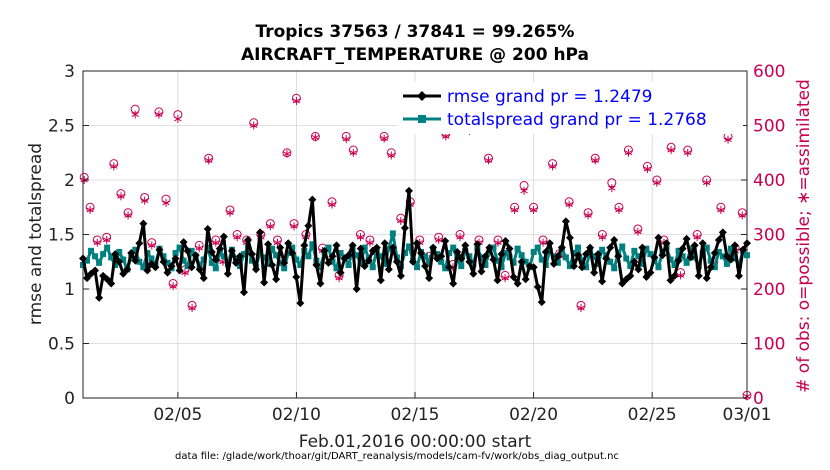 The width and height of the screenshot is (830, 470). Describe the element at coordinates (549, 97) in the screenshot. I see `legend-rmse-label: rmse grand pr = 1.2479` at that location.